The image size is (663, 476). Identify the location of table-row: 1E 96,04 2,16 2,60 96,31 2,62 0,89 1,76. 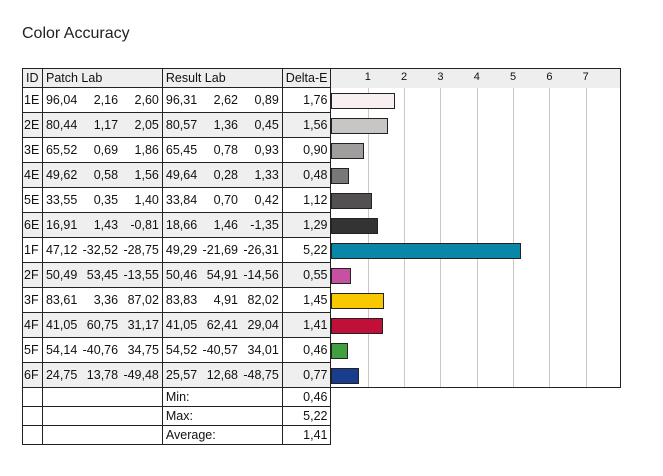
(321, 100).